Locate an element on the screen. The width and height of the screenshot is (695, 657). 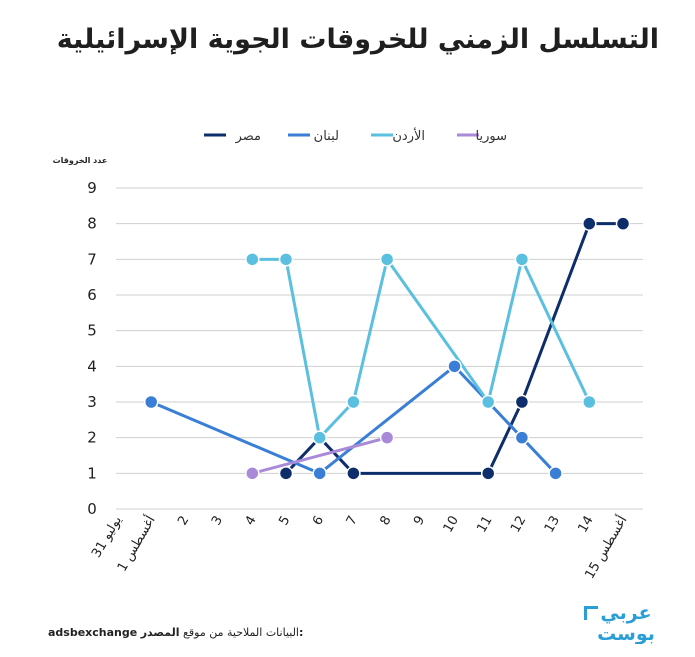
x-tick-label: 31 يوليو is located at coordinates (107, 536).